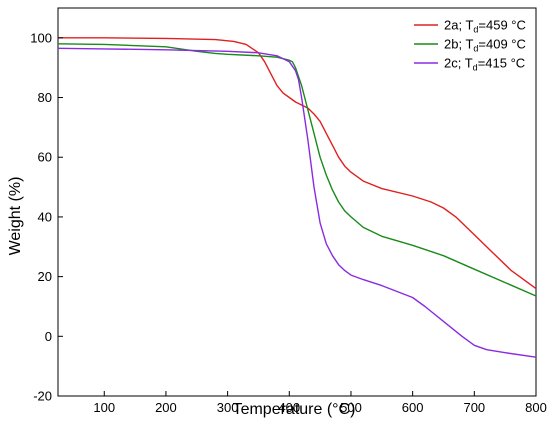 This screenshot has width=550, height=448. I want to click on legend-label-1: 2a; Td=459 °C, so click(485, 26).